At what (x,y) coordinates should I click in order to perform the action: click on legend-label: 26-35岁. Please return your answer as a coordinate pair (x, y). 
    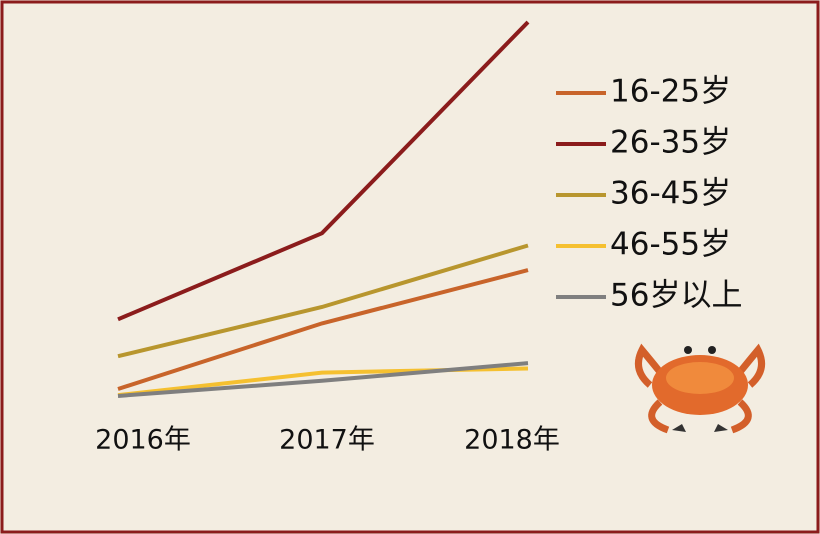
    Looking at the image, I should click on (670, 143).